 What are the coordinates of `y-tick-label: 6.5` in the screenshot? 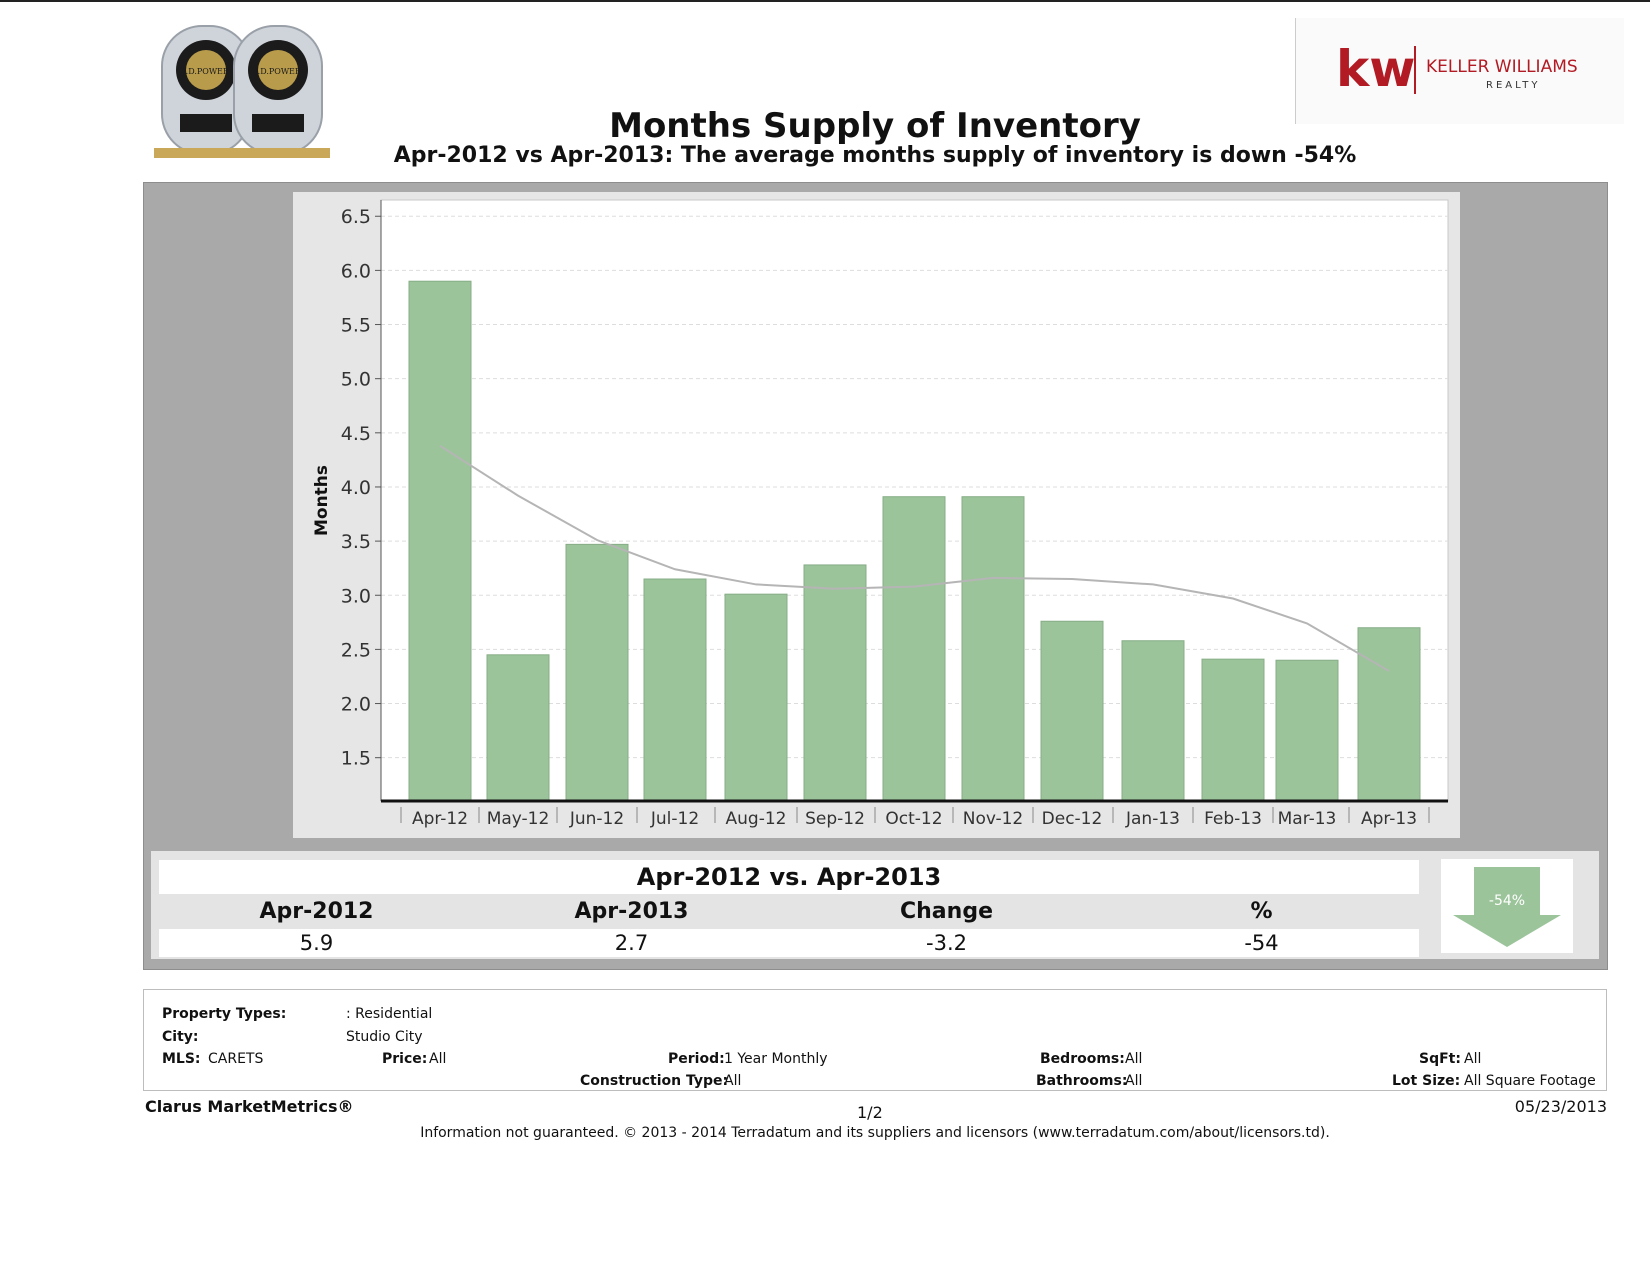 It's located at (356, 217).